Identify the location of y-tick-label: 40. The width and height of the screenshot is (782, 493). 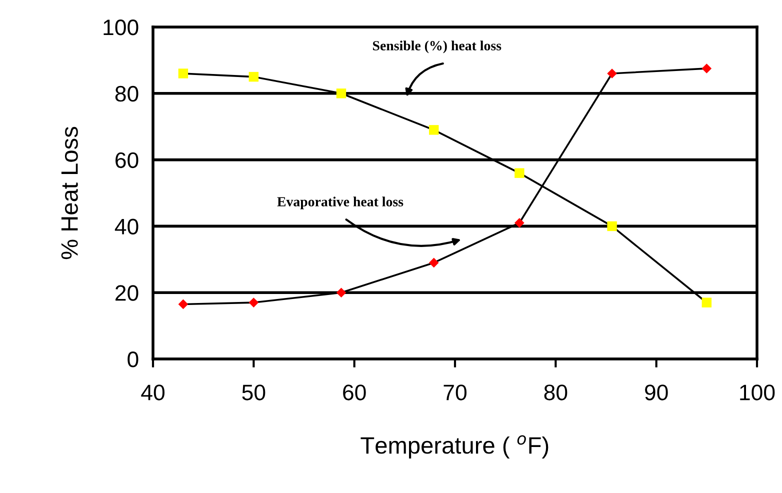
(126, 226).